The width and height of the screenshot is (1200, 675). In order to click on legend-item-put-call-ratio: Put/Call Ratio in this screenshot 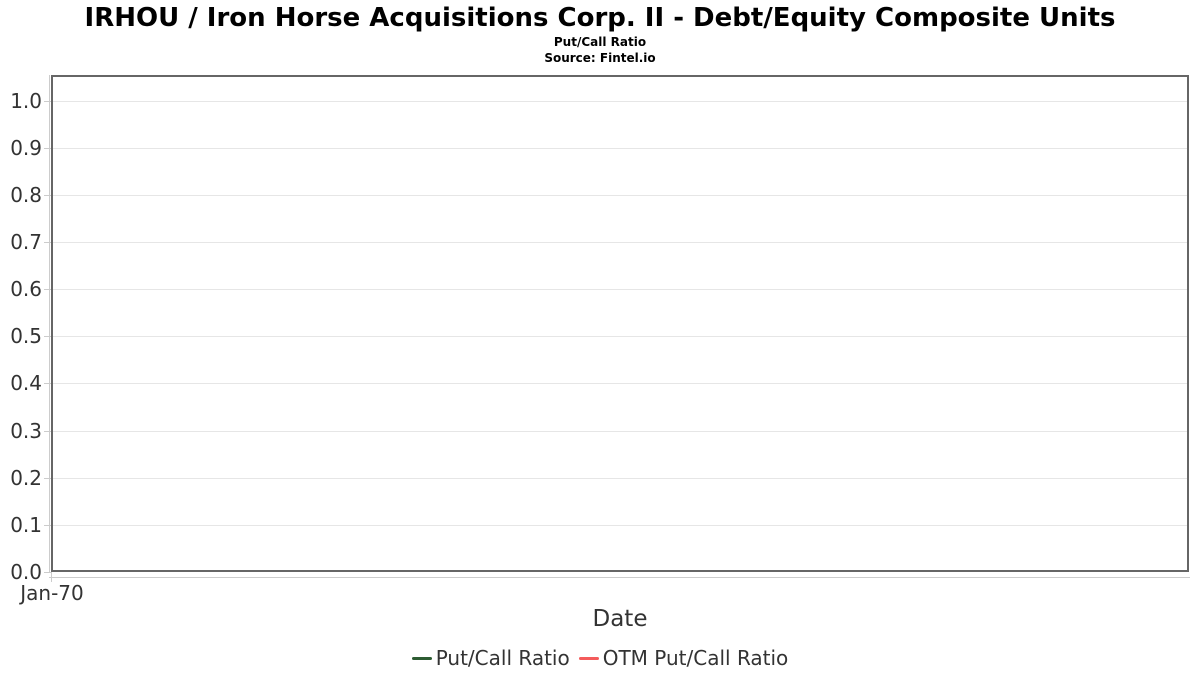, I will do `click(490, 658)`.